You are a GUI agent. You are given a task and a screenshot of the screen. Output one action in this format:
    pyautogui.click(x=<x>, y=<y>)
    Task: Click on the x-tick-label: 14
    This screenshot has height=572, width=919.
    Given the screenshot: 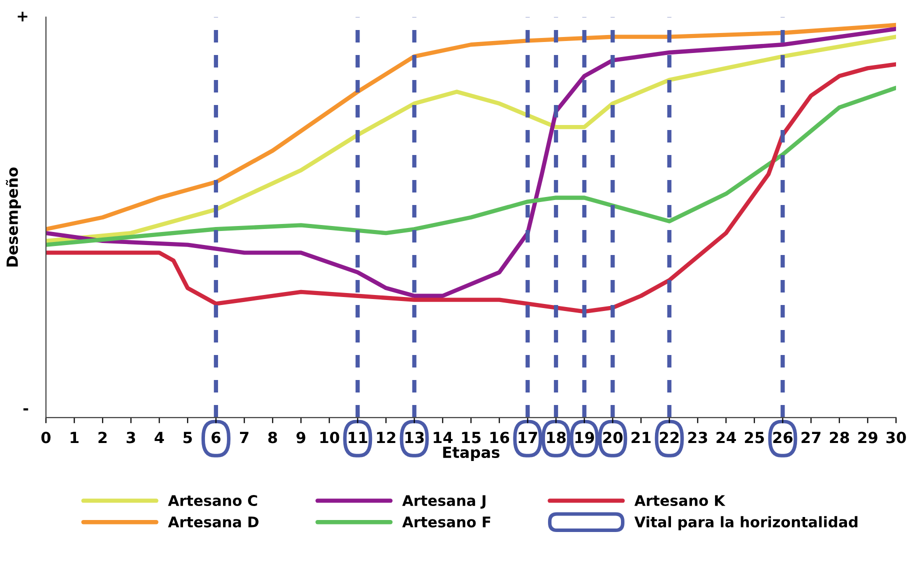 What is the action you would take?
    pyautogui.click(x=443, y=438)
    